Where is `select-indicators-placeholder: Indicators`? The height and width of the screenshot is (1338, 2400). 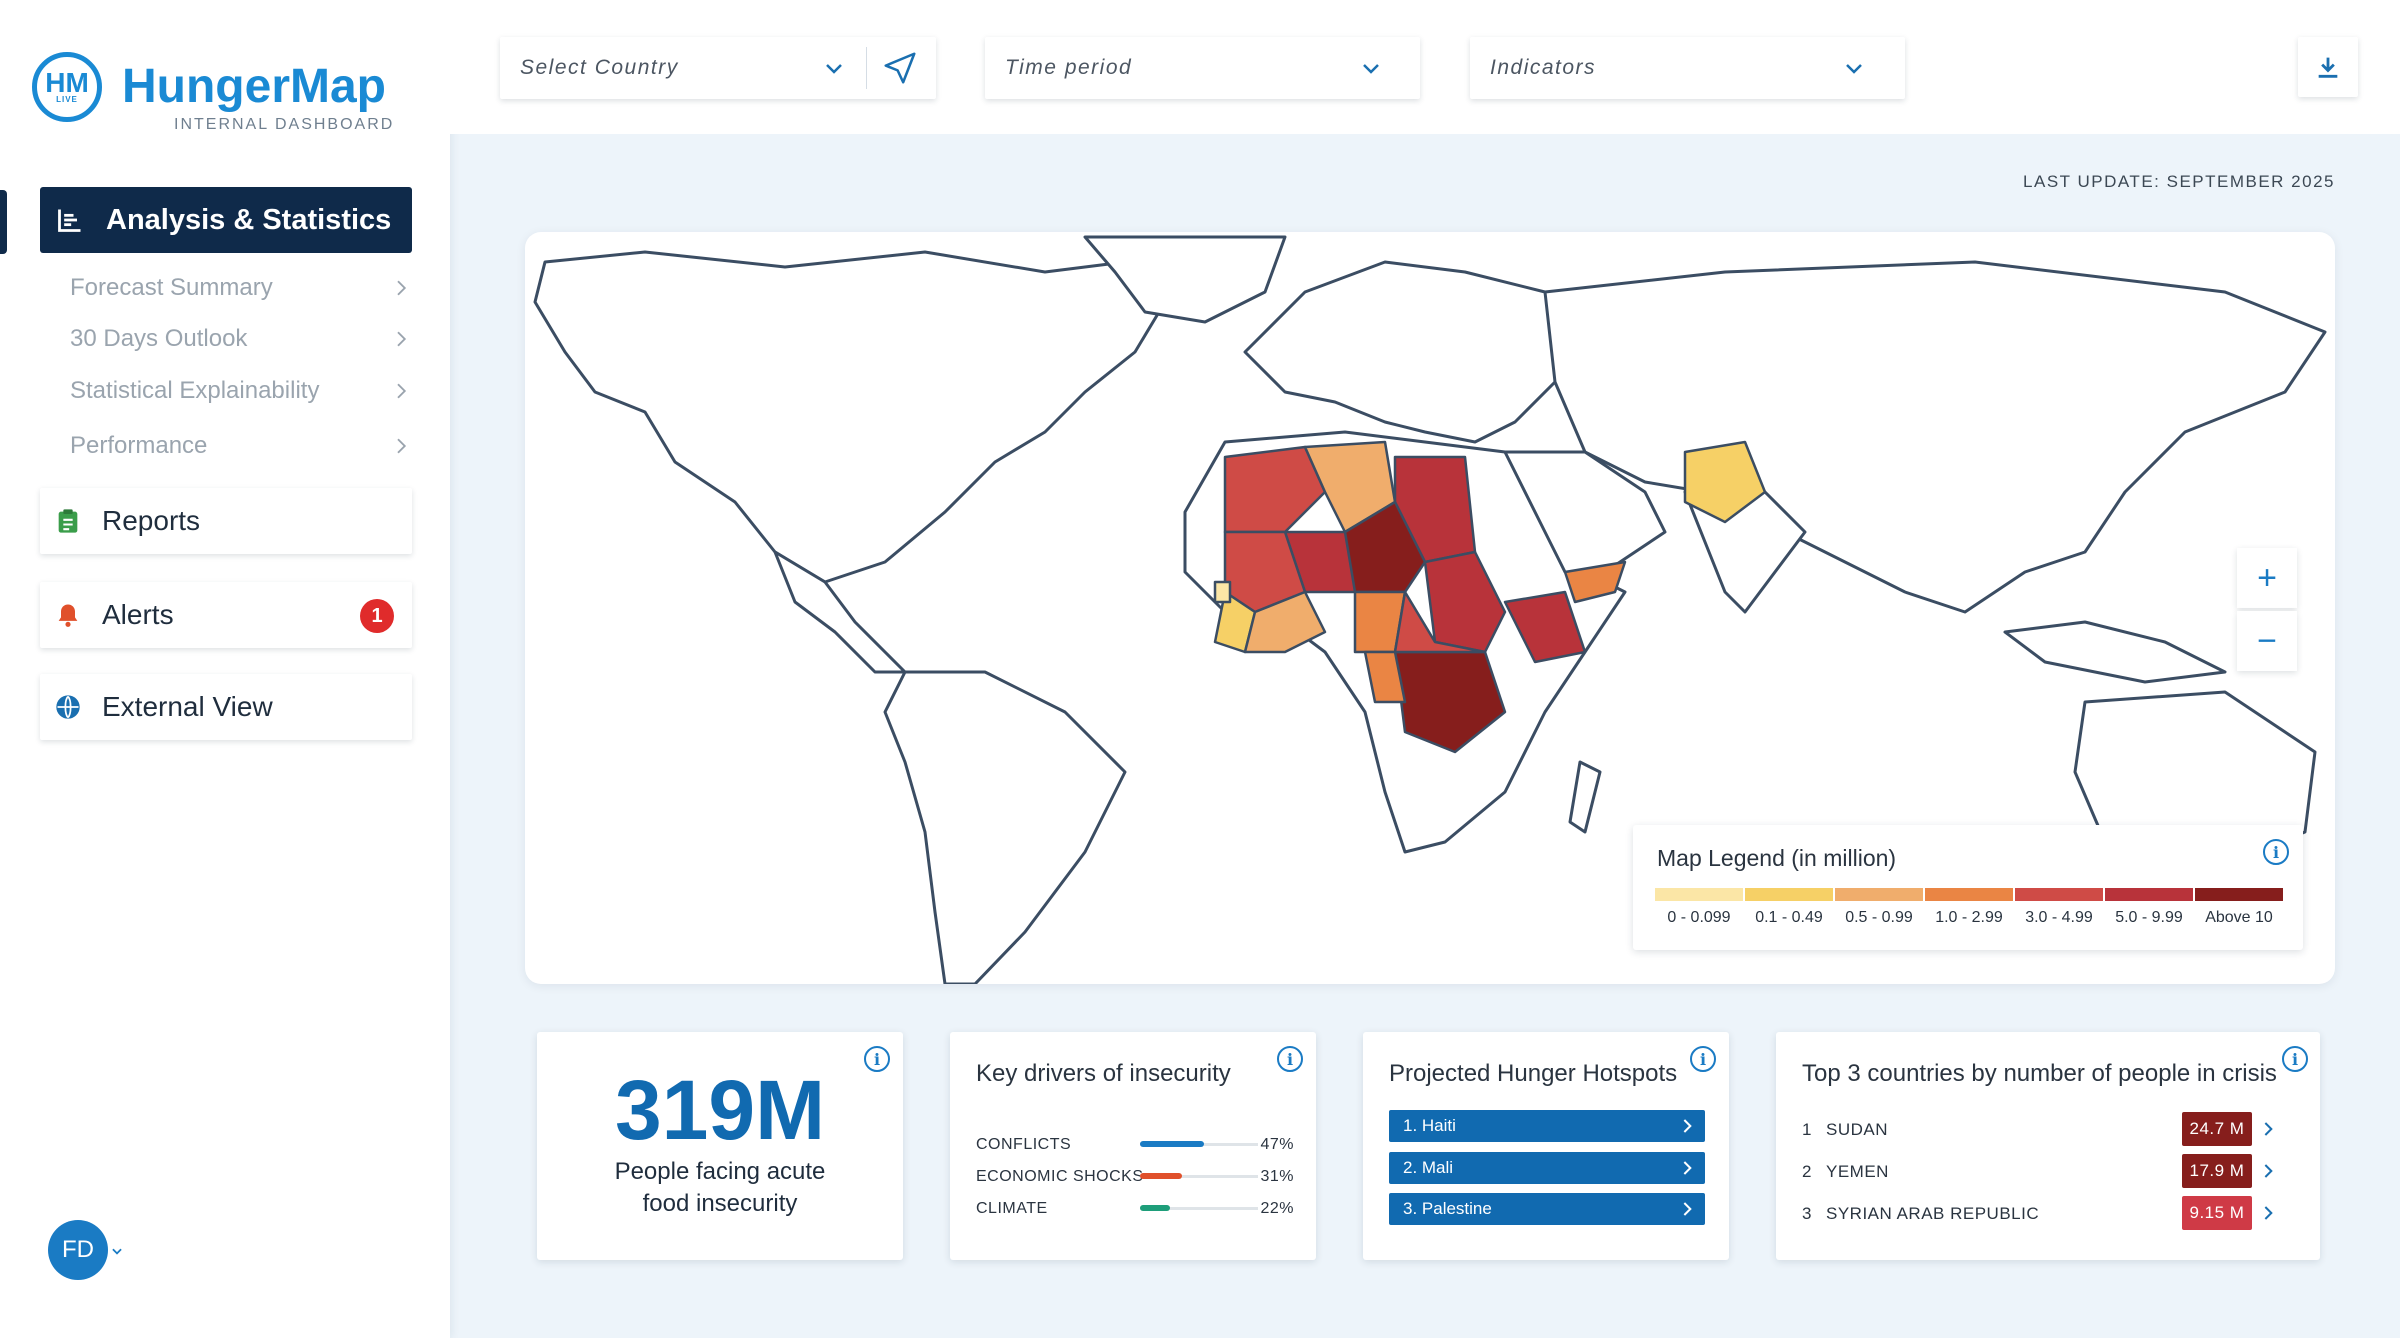 select-indicators-placeholder: Indicators is located at coordinates (1543, 67).